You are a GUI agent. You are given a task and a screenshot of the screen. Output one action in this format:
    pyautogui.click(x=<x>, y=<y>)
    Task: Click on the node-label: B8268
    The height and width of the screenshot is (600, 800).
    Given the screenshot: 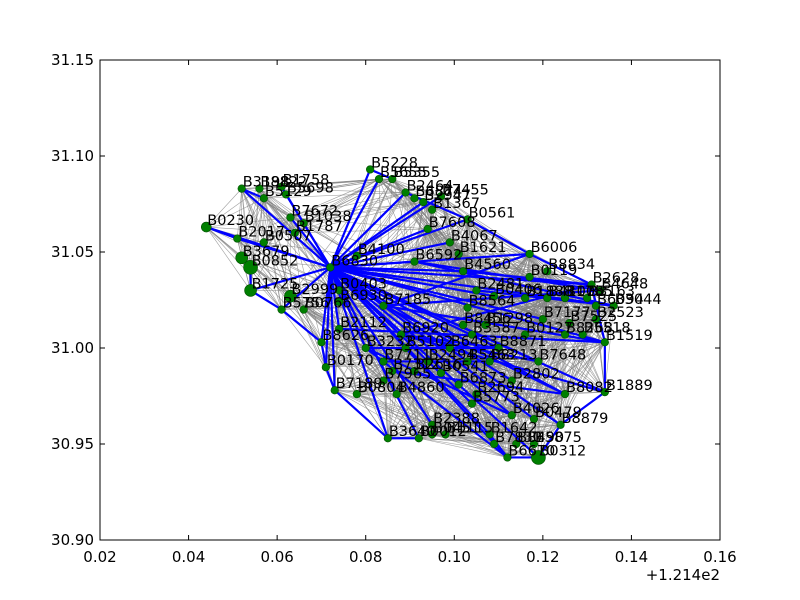 What is the action you would take?
    pyautogui.click(x=589, y=329)
    